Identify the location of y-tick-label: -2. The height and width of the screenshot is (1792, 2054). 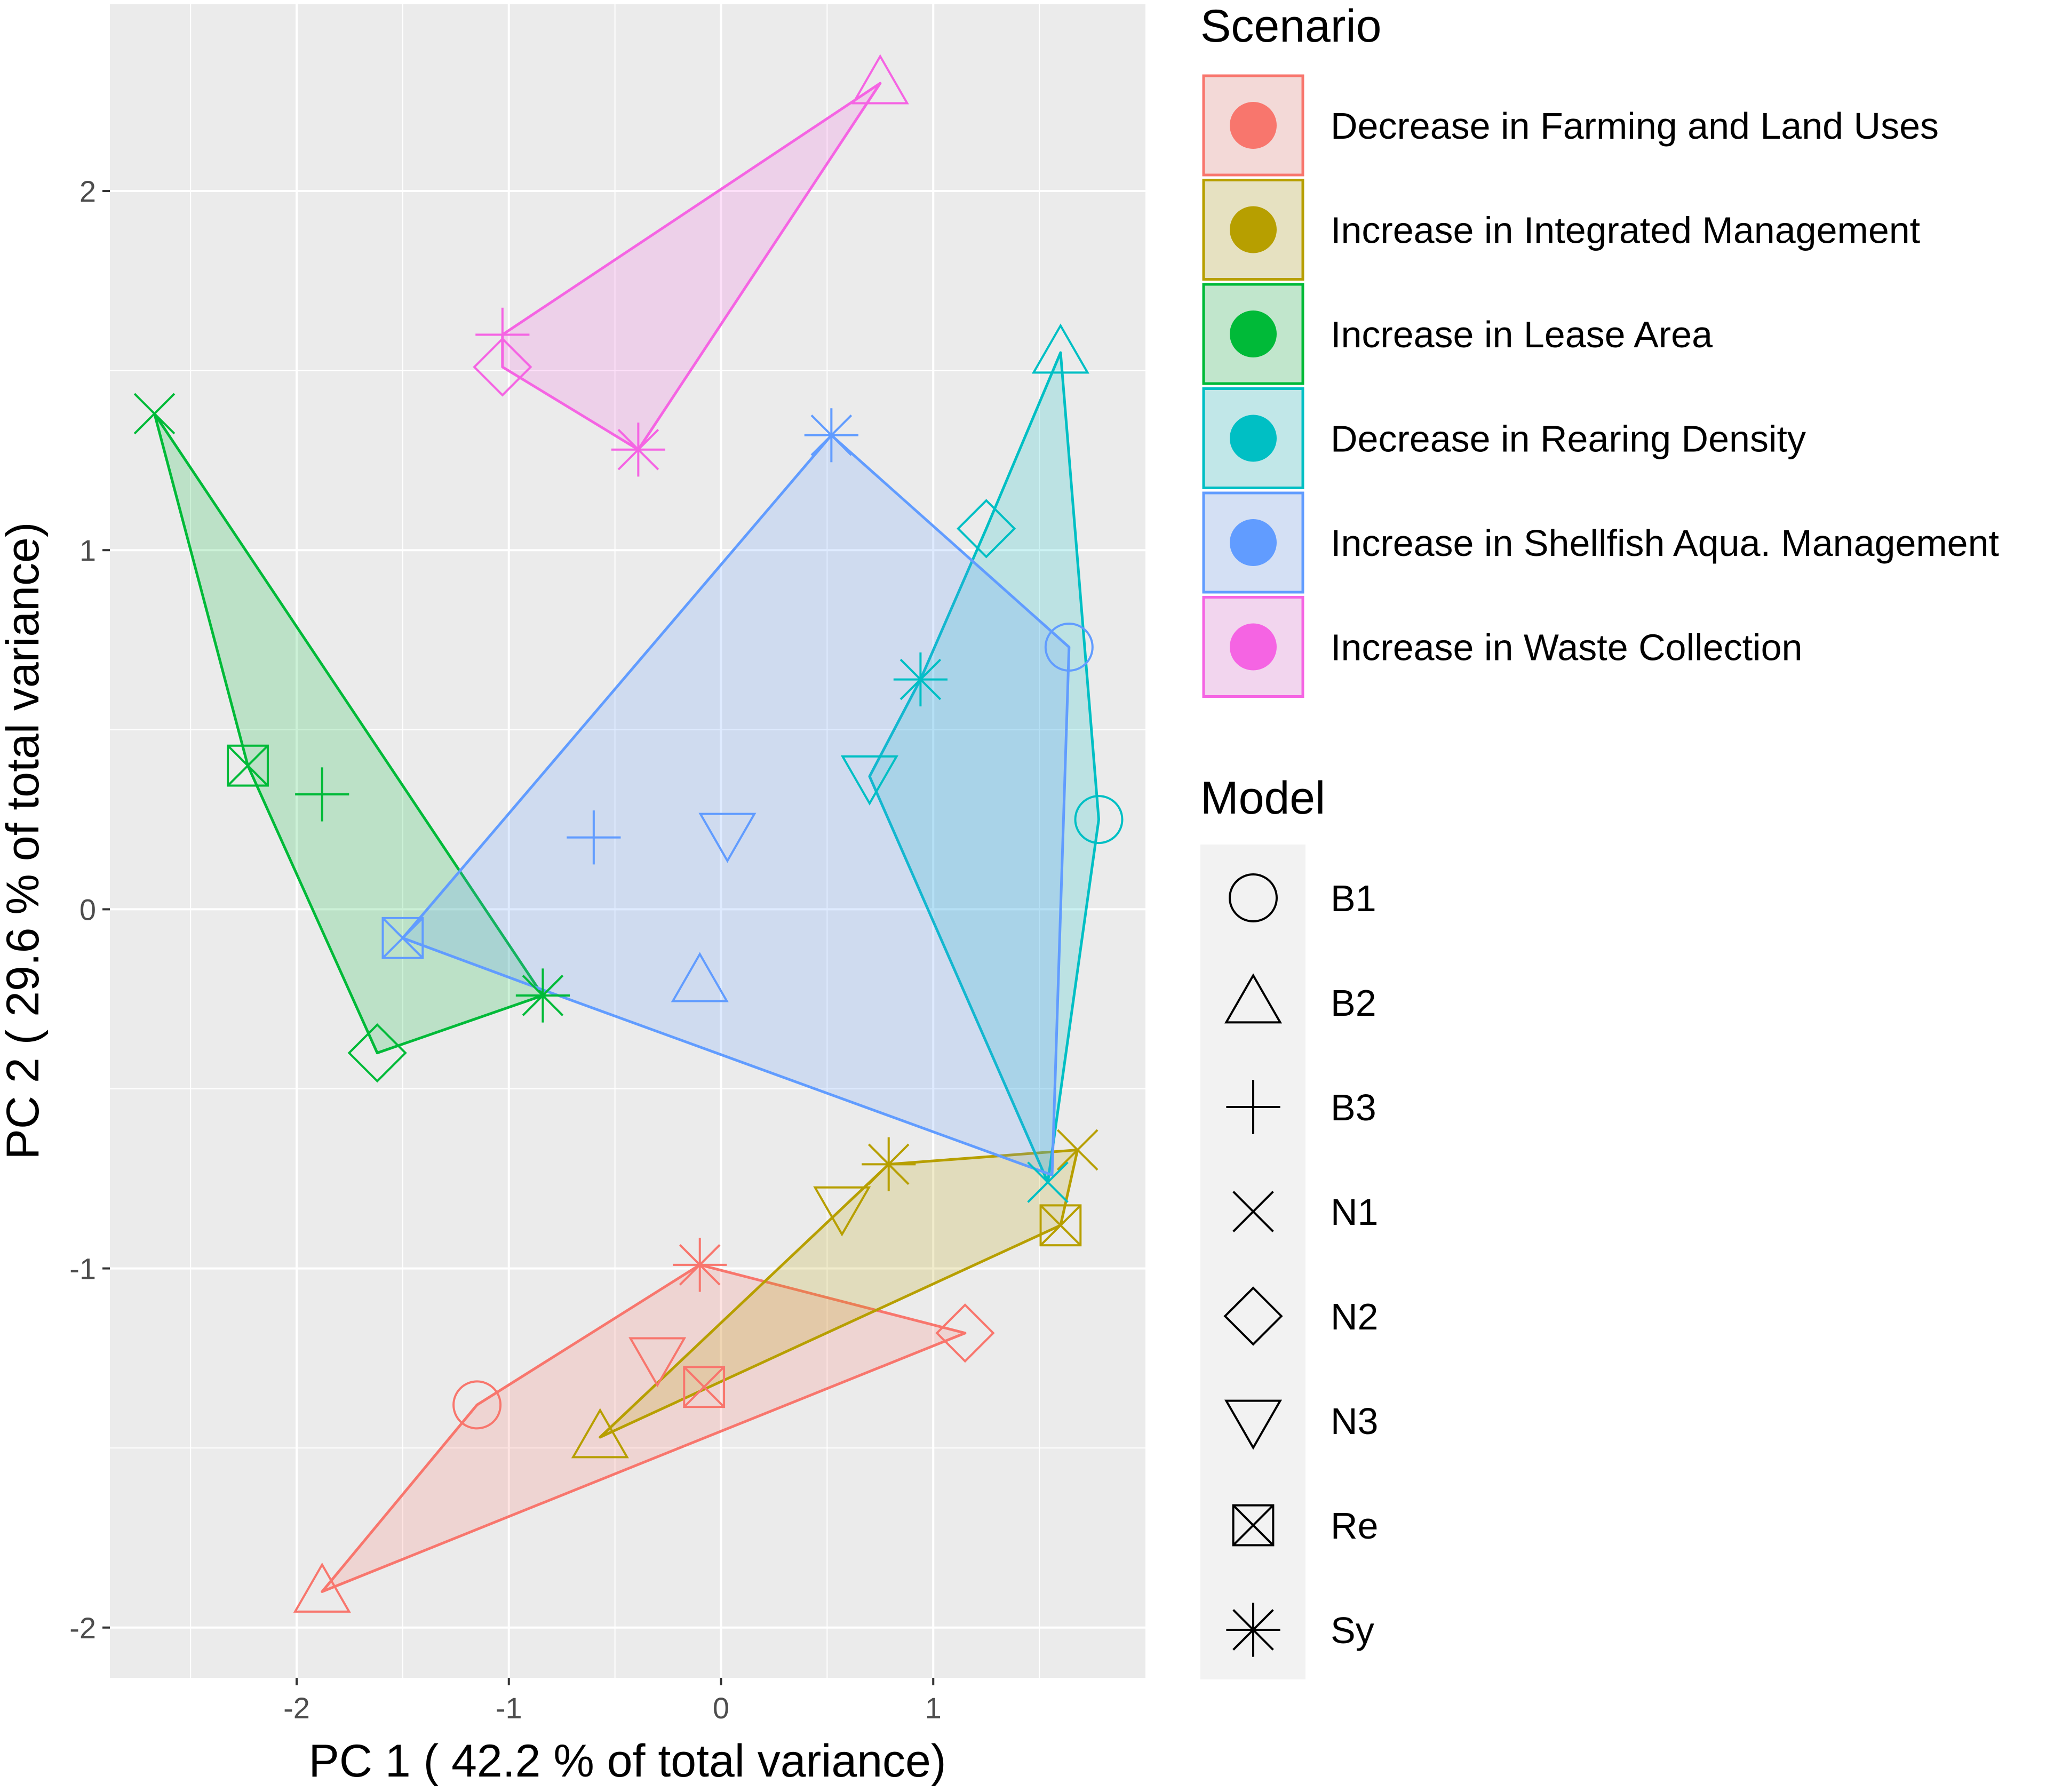
(82, 1628).